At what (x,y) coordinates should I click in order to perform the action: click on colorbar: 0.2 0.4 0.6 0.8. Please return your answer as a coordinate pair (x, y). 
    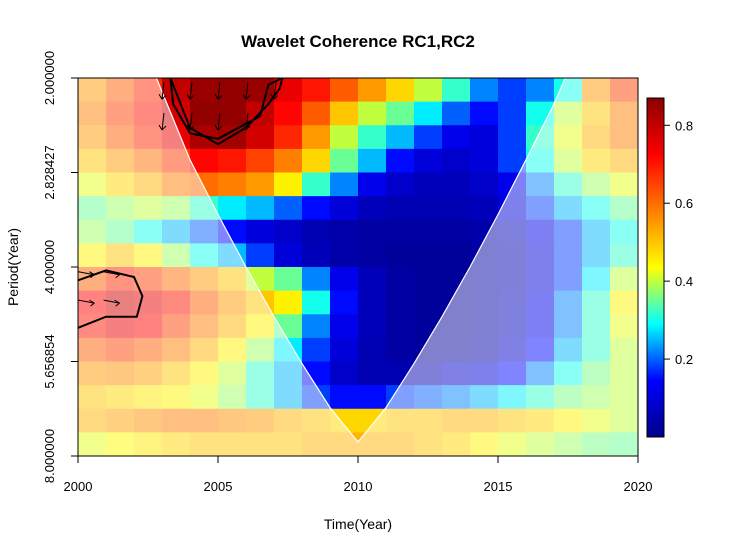
    Looking at the image, I should click on (669, 267).